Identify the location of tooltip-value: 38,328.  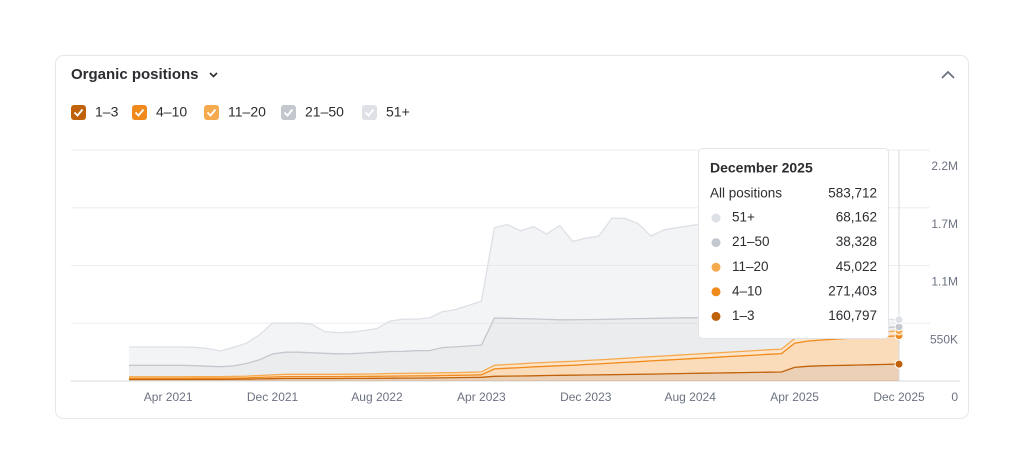
(856, 241).